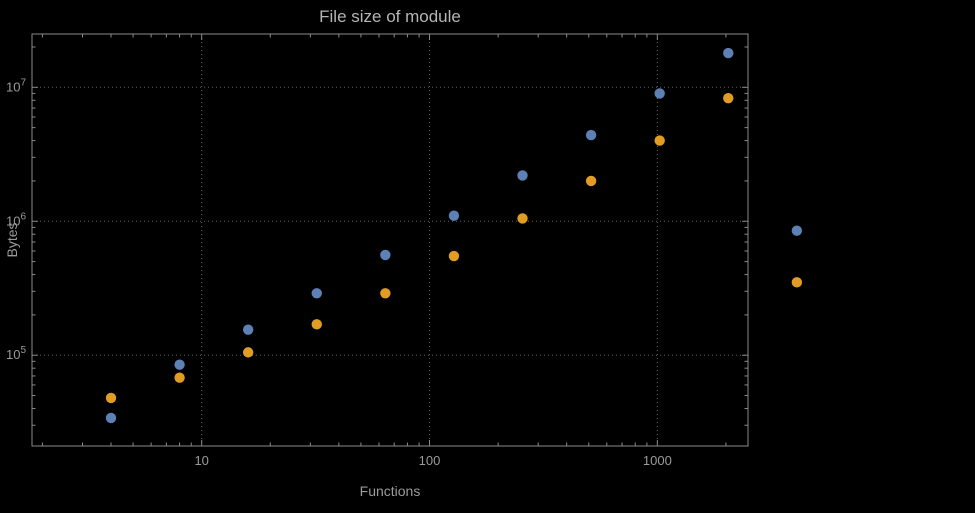 The height and width of the screenshot is (513, 975). Describe the element at coordinates (657, 460) in the screenshot. I see `x-tick-label: 1000` at that location.